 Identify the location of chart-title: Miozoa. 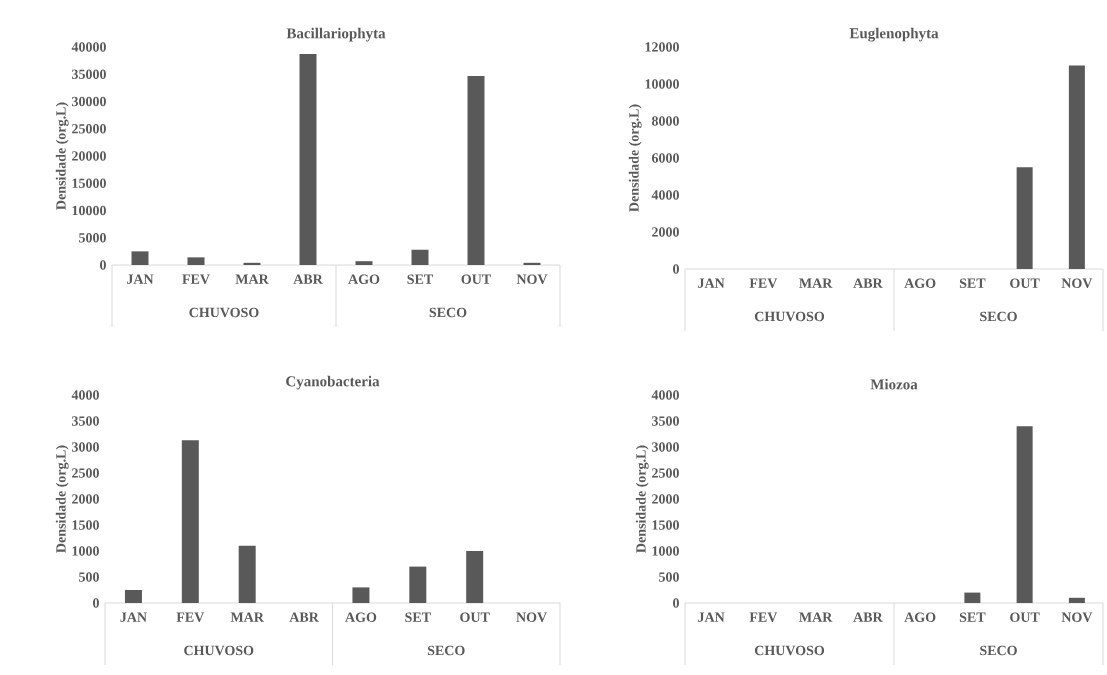
(894, 384).